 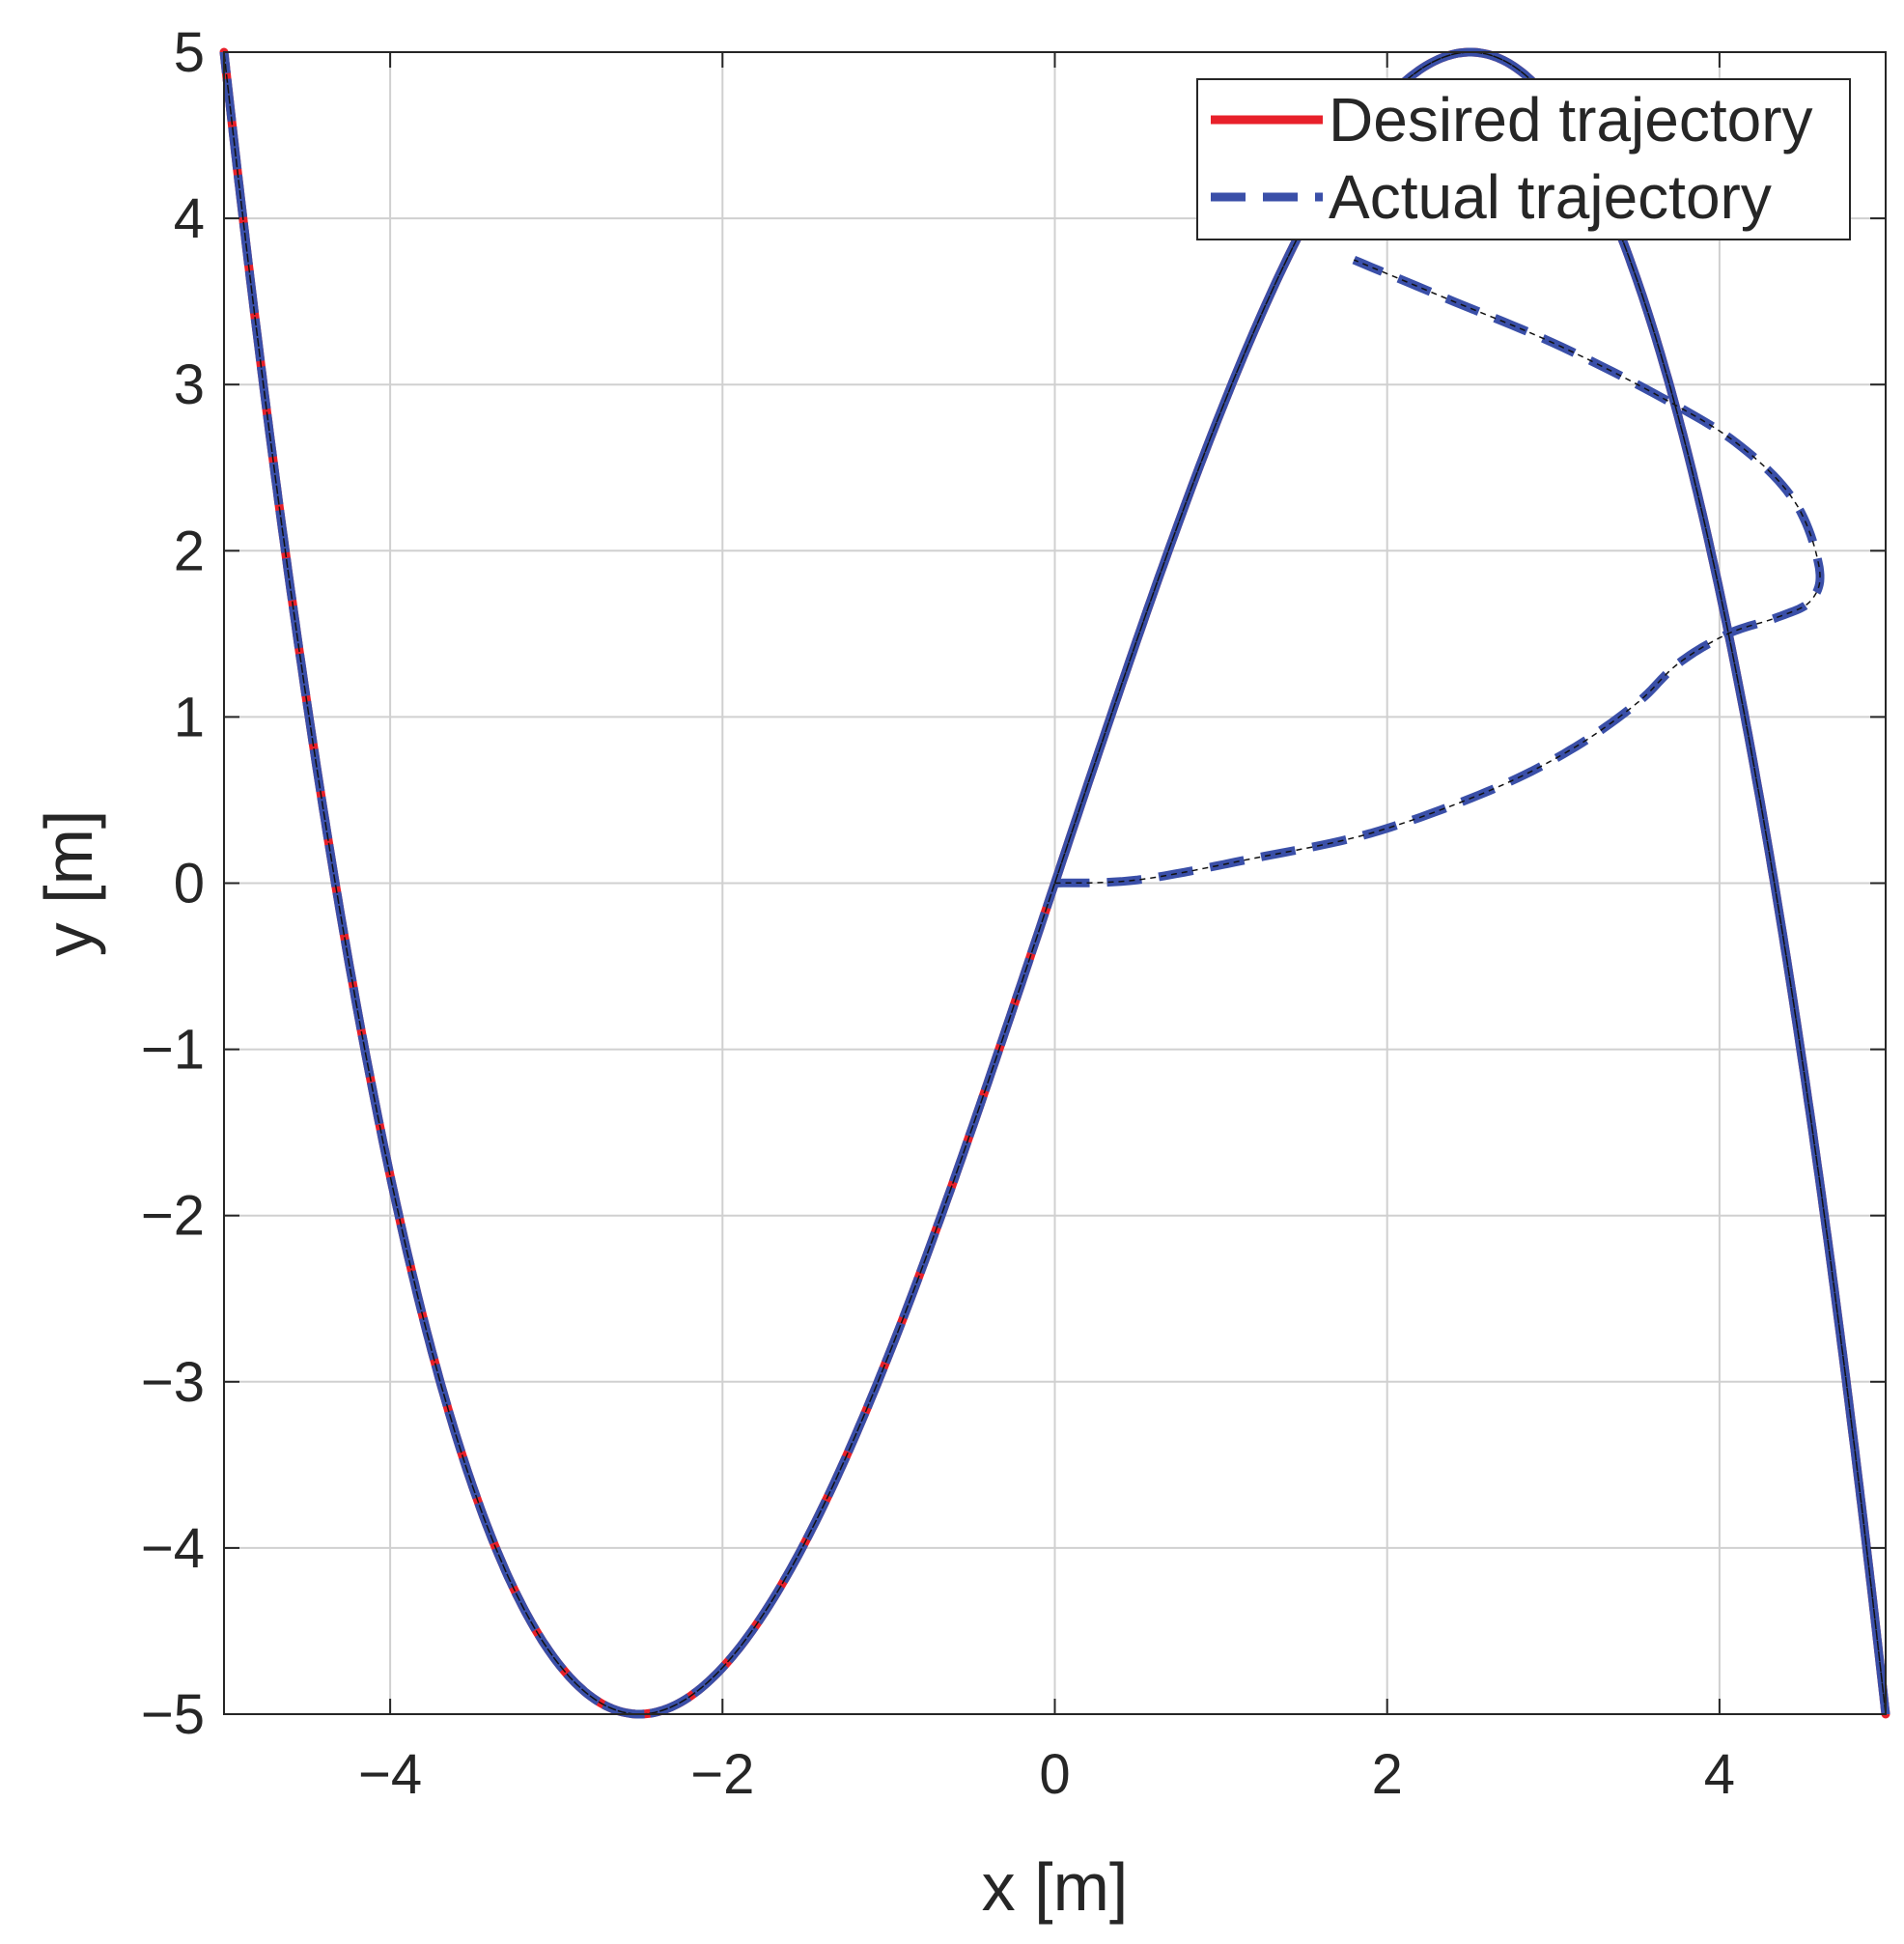 What do you see at coordinates (190, 53) in the screenshot?
I see `y-tick-label: 5` at bounding box center [190, 53].